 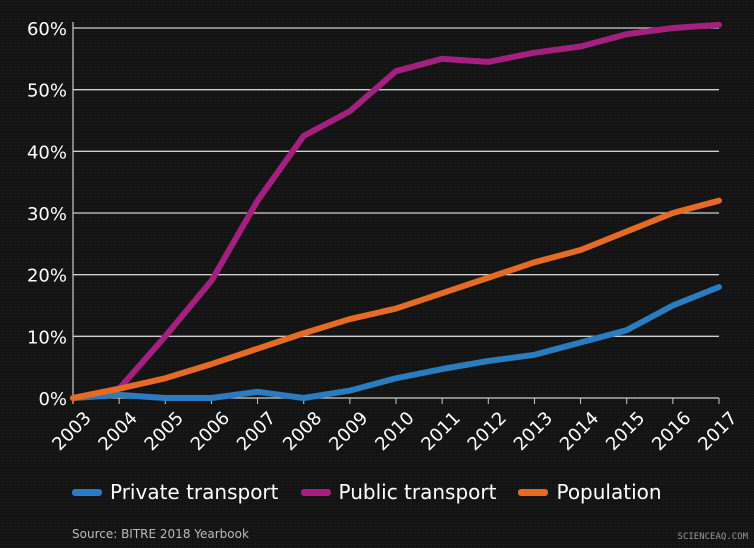 I want to click on x-tick-label: 2009, so click(x=348, y=431).